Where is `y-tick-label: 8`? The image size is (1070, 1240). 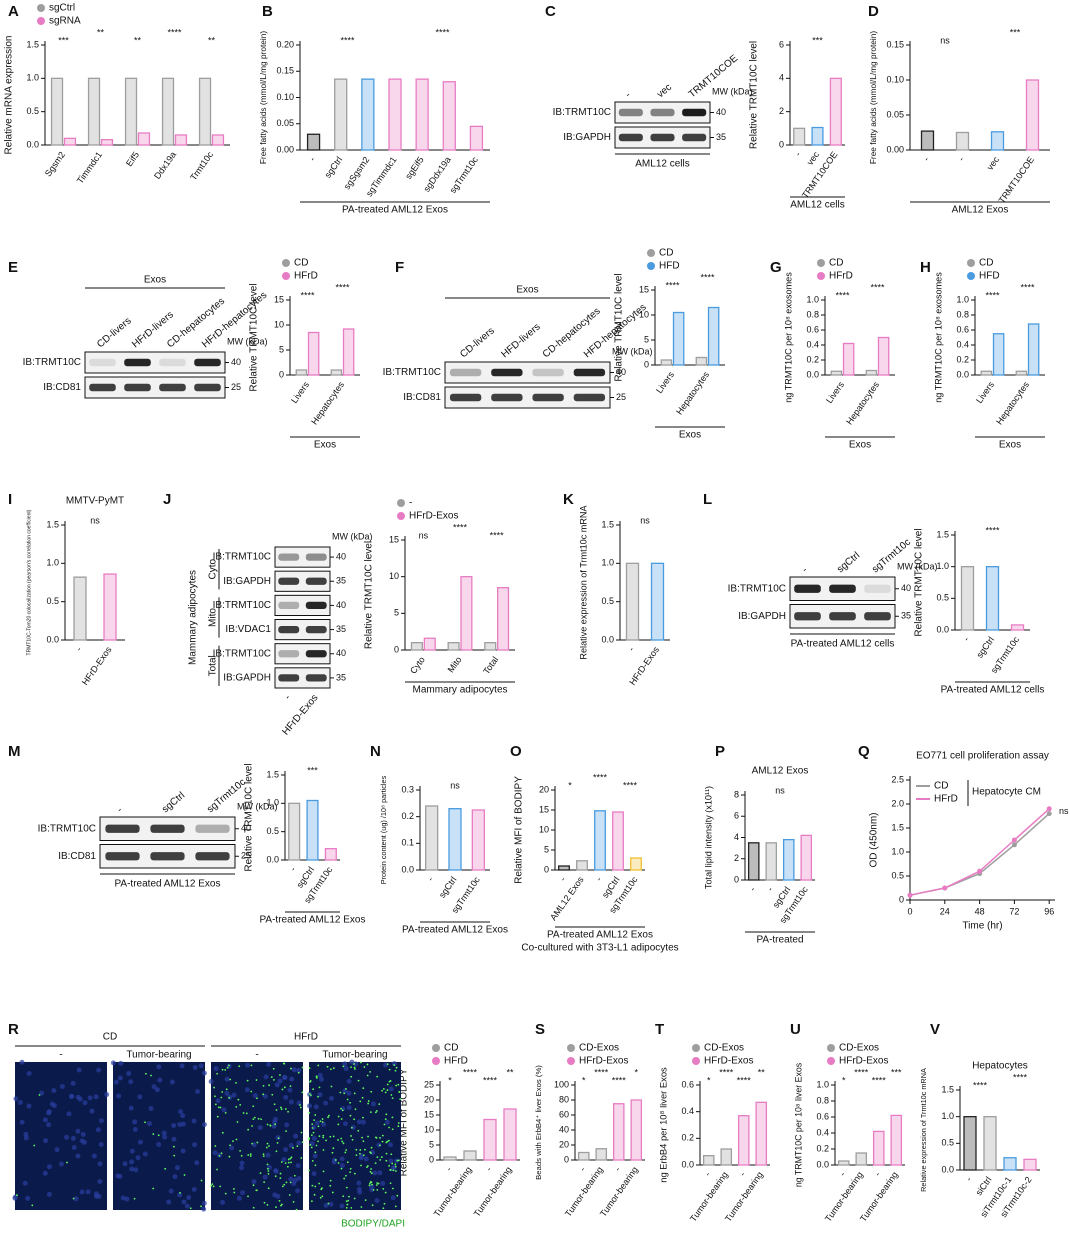
y-tick-label: 8 is located at coordinates (736, 794).